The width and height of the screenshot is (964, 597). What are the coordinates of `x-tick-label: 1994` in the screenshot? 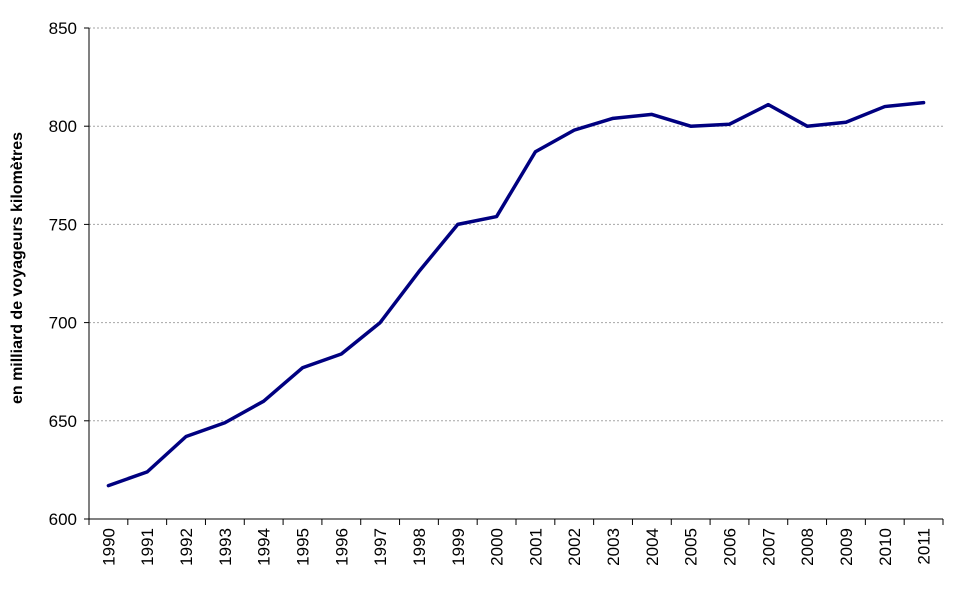 It's located at (264, 547).